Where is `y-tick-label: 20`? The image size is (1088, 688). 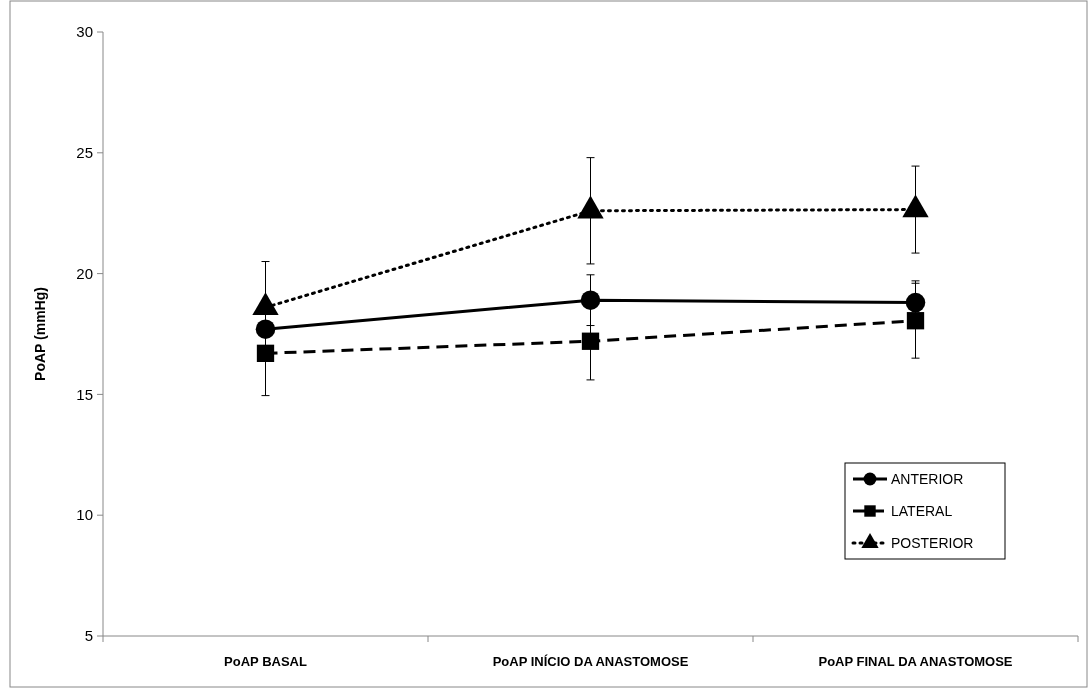 y-tick-label: 20 is located at coordinates (84, 273).